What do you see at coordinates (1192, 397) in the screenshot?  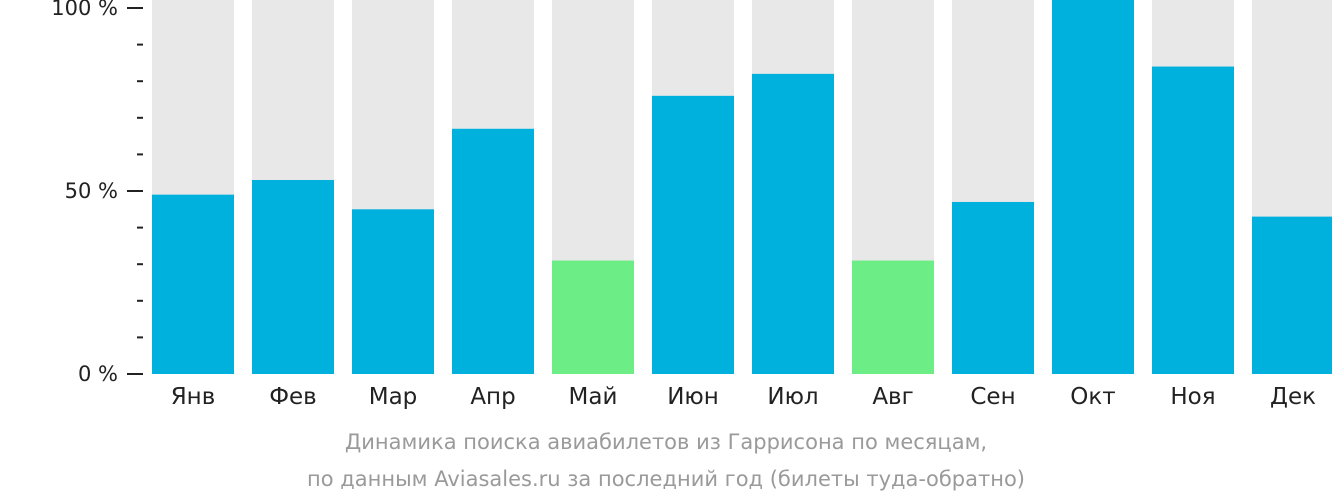 I see `x-tick-label: Ноя` at bounding box center [1192, 397].